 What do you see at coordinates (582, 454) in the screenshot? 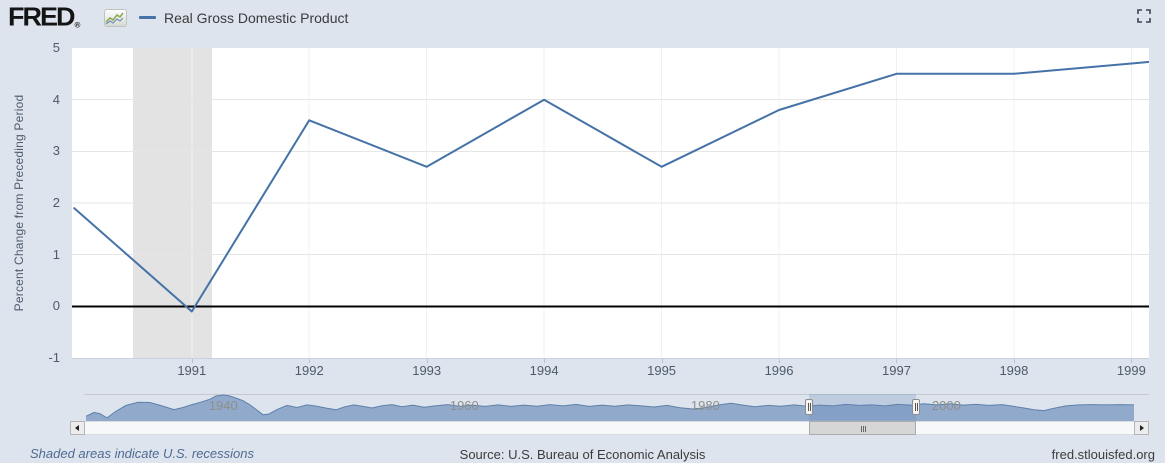
I see `source-note: Source: U.S. Bureau of Economic Analysis` at bounding box center [582, 454].